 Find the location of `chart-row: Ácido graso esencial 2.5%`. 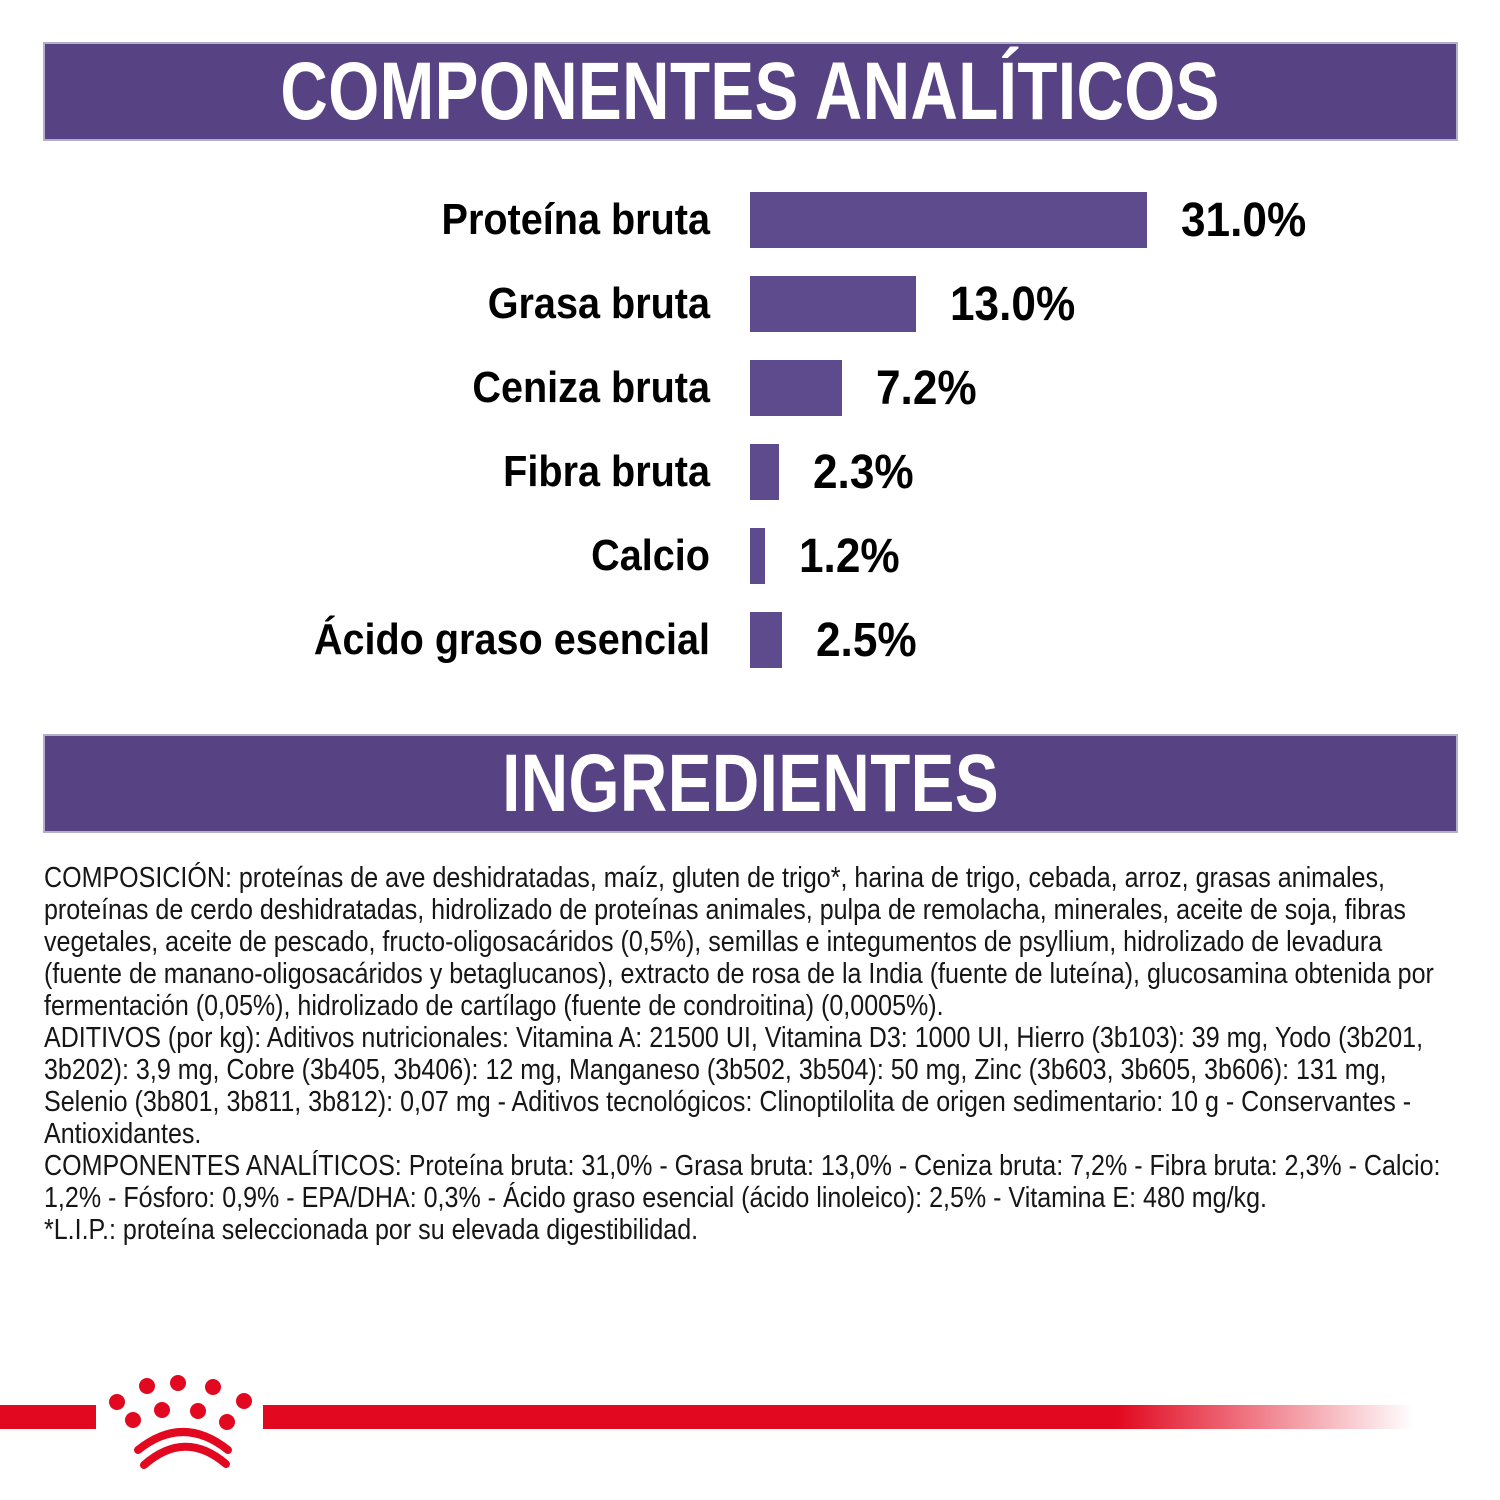

chart-row: Ácido graso esencial 2.5% is located at coordinates (750, 640).